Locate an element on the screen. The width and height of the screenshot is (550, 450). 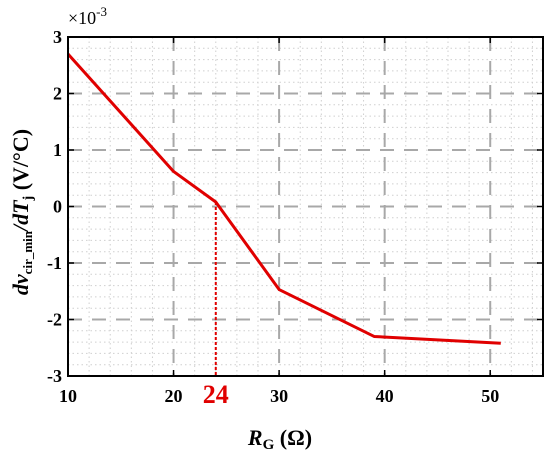
y-label-unit: (V/°C) is located at coordinates (20, 162).